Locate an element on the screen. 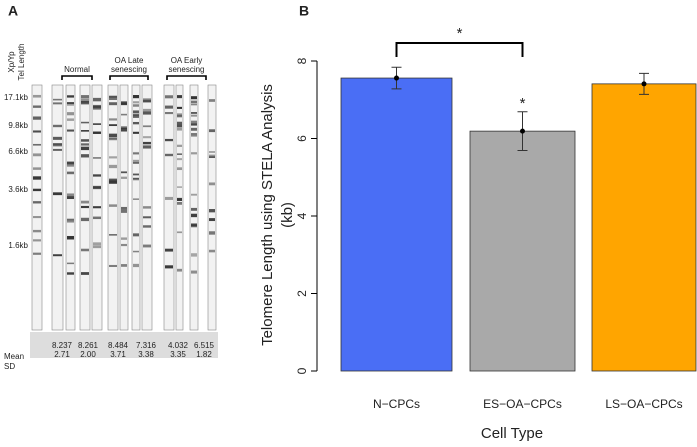 The image size is (697, 447). y-tick-label: 2 is located at coordinates (302, 293).